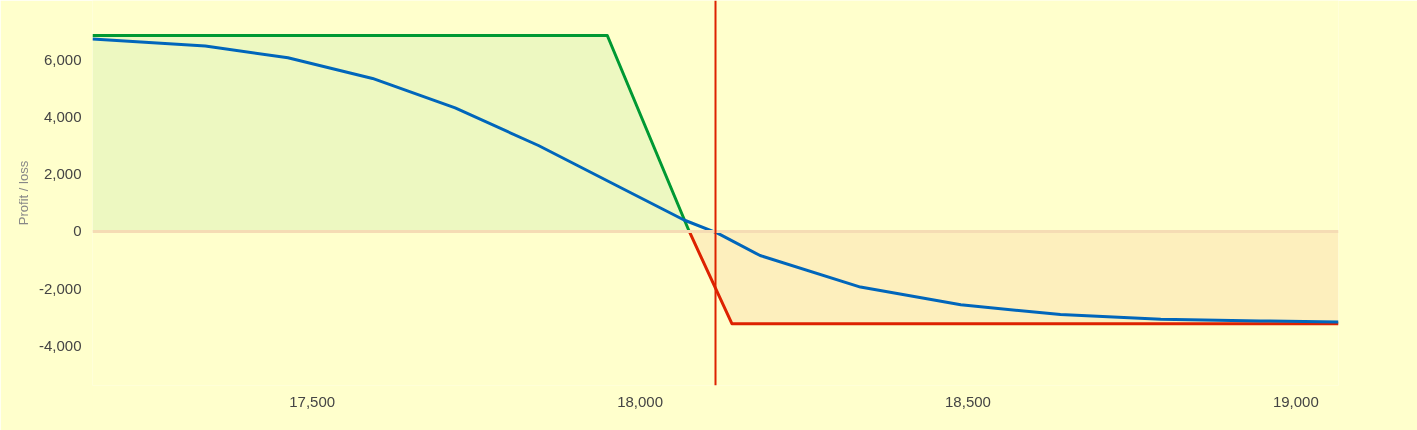 The height and width of the screenshot is (430, 1417). I want to click on y-tick-label: 2,000, so click(62, 174).